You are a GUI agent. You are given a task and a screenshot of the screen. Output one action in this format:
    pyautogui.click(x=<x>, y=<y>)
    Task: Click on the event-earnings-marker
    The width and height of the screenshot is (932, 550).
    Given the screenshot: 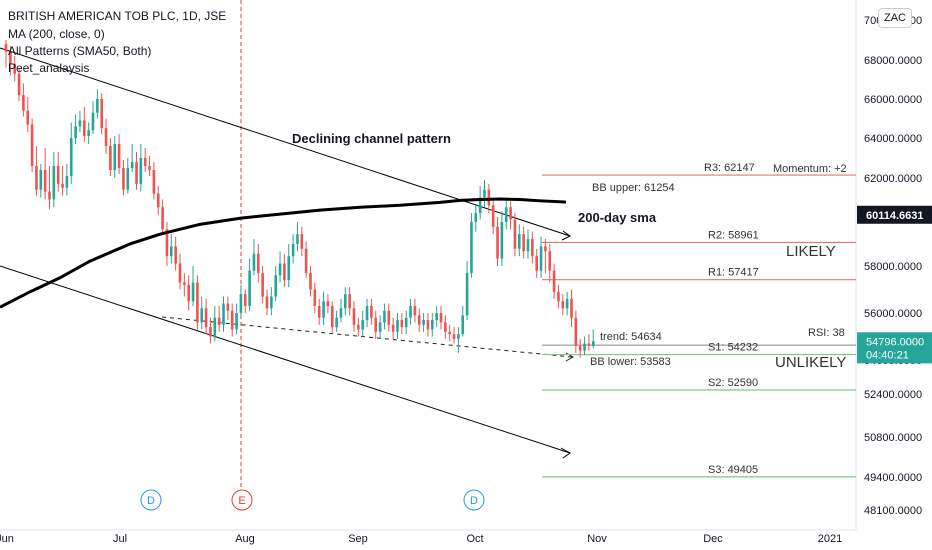 What is the action you would take?
    pyautogui.click(x=242, y=500)
    